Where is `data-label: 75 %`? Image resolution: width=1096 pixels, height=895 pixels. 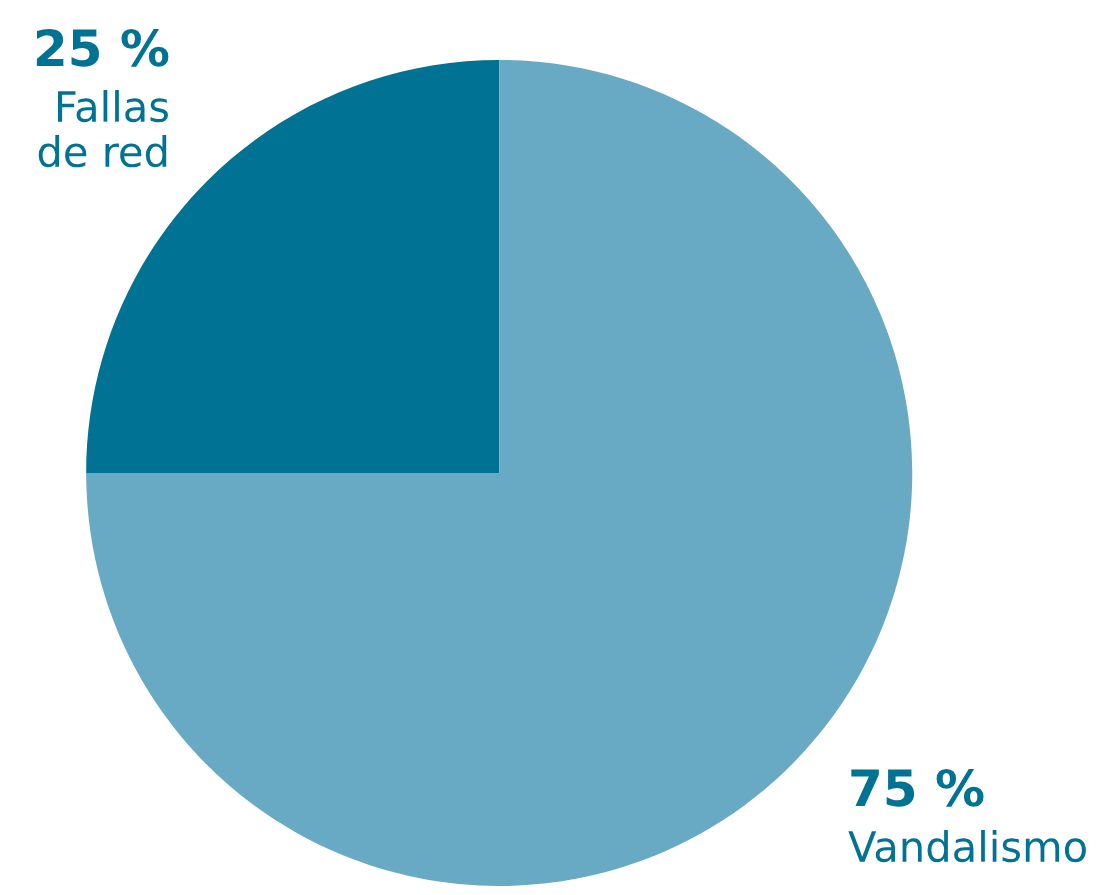 data-label: 75 % is located at coordinates (917, 787).